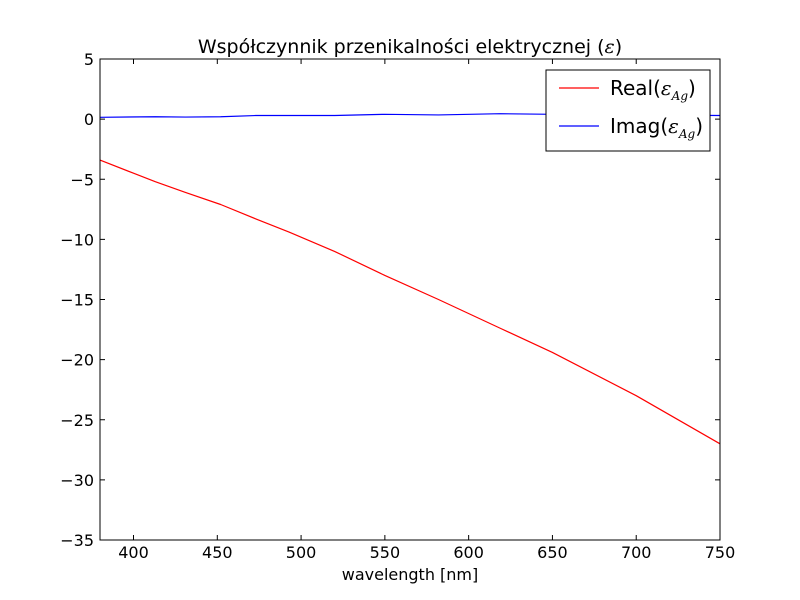 This screenshot has height=600, width=800. What do you see at coordinates (720, 552) in the screenshot?
I see `x-tick-label: 750` at bounding box center [720, 552].